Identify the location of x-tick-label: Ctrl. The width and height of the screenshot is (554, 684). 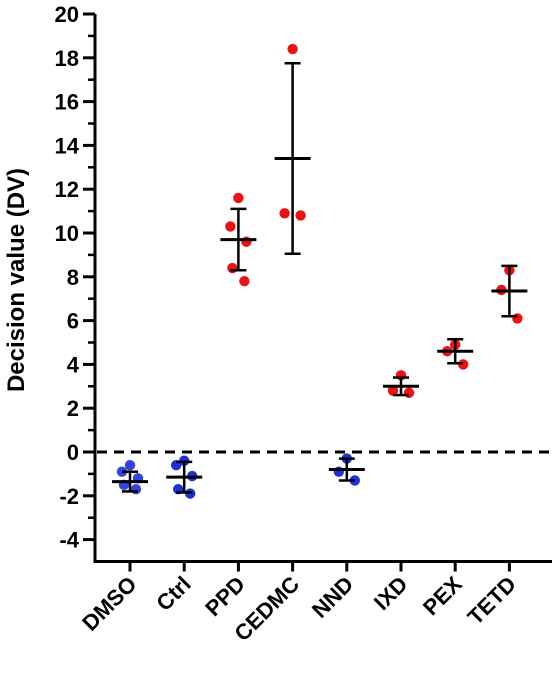
(173, 593).